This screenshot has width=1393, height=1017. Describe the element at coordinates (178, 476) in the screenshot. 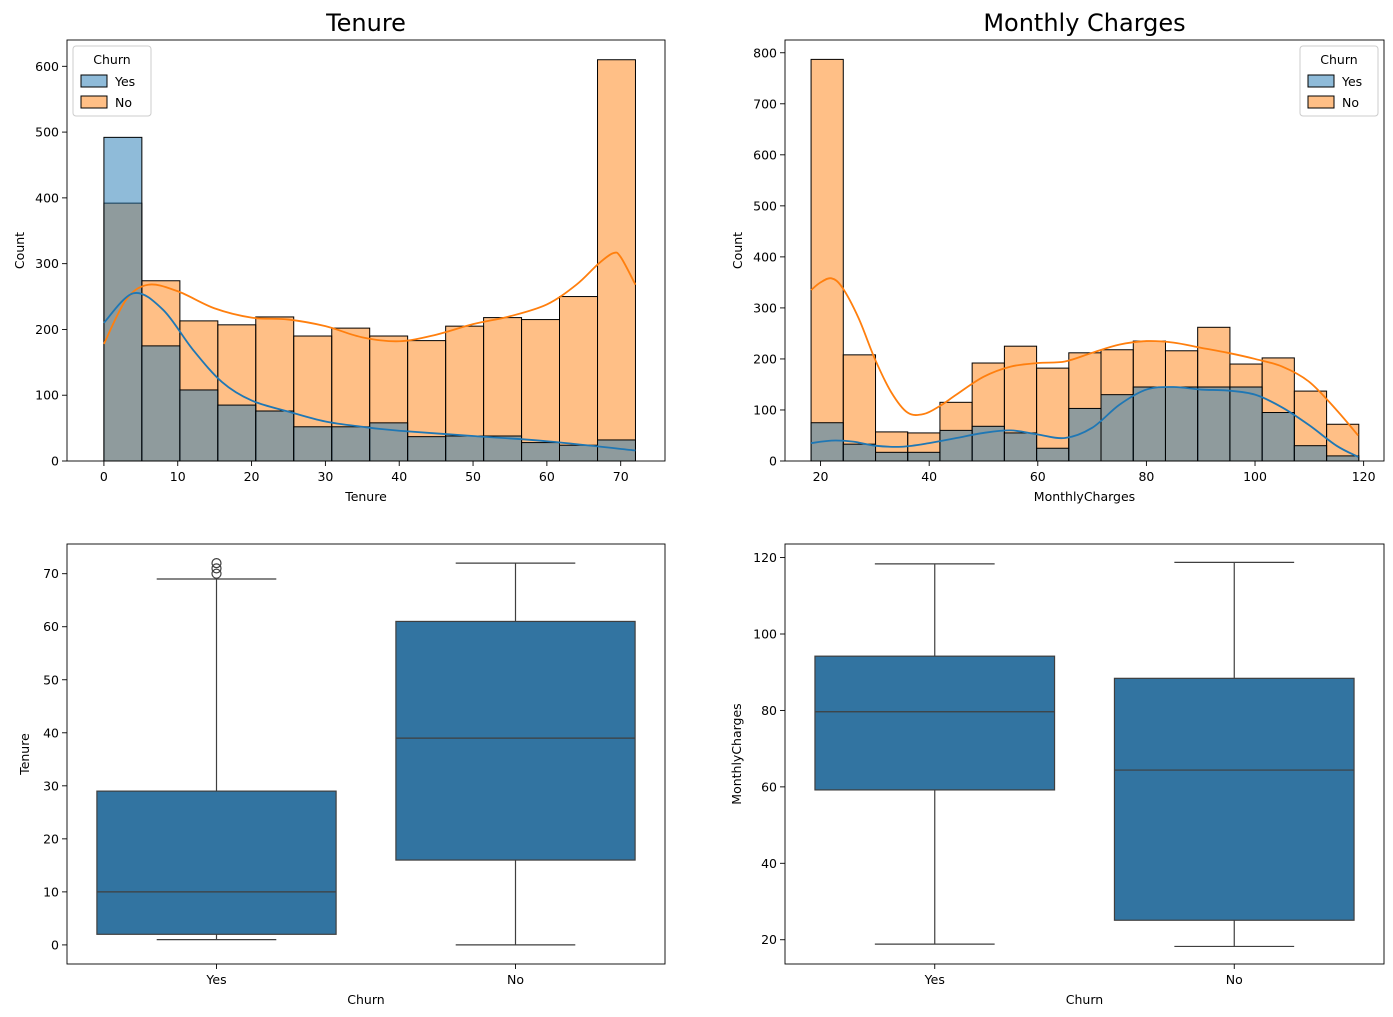

I see `x-tick-label: 10` at that location.